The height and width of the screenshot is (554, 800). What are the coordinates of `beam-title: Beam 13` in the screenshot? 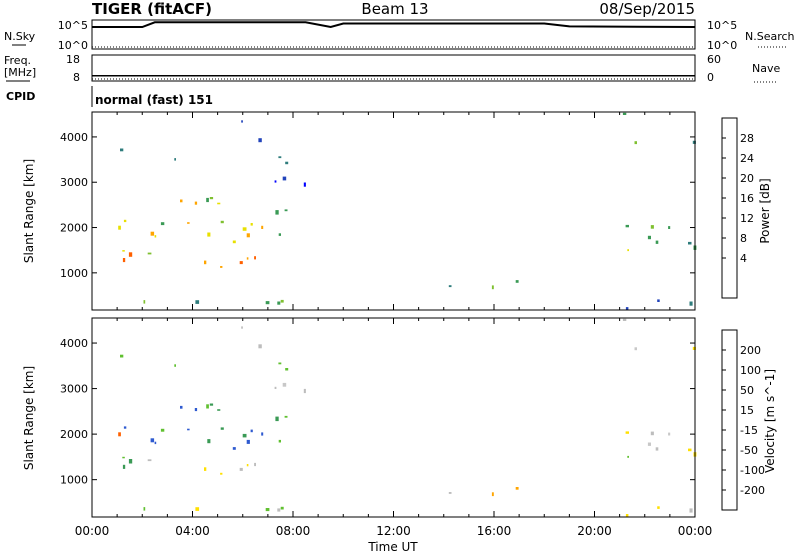 It's located at (394, 9).